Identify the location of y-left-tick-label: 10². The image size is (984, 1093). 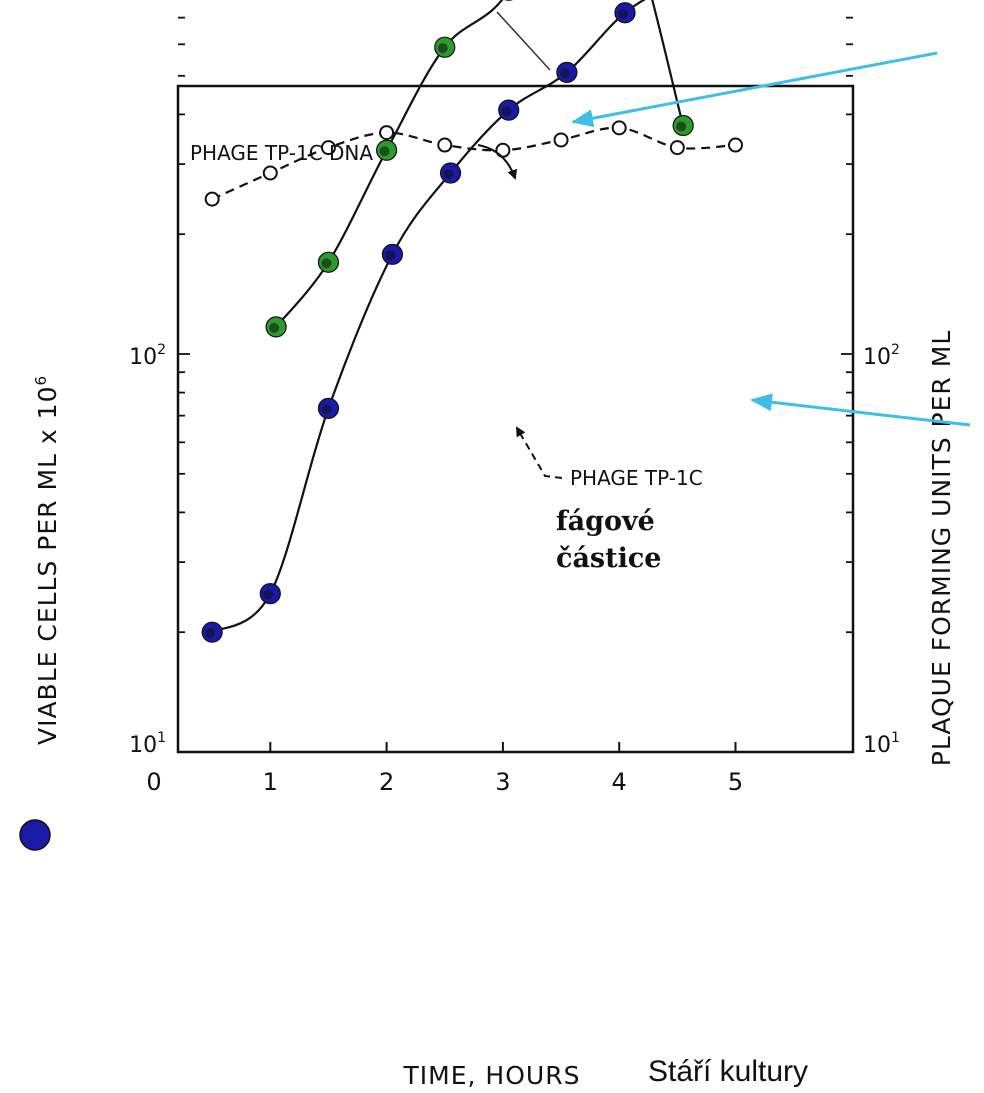
(147, 356).